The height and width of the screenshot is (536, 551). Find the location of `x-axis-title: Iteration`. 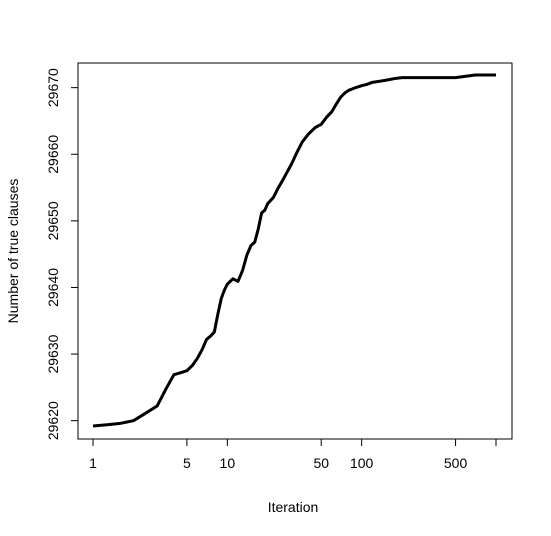

x-axis-title: Iteration is located at coordinates (293, 507).